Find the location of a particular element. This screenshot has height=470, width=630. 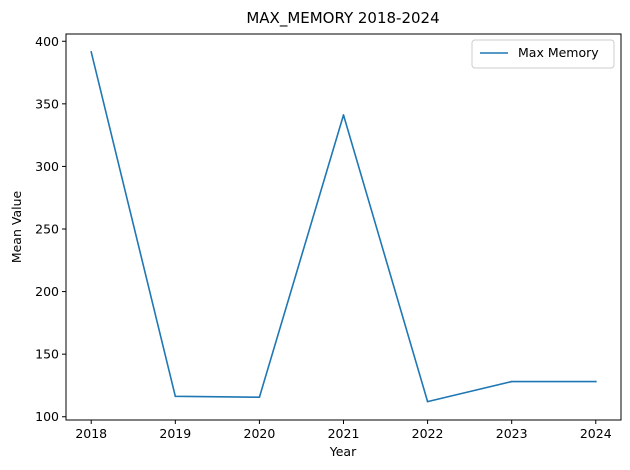

x-tick-label: 2023 is located at coordinates (512, 433).